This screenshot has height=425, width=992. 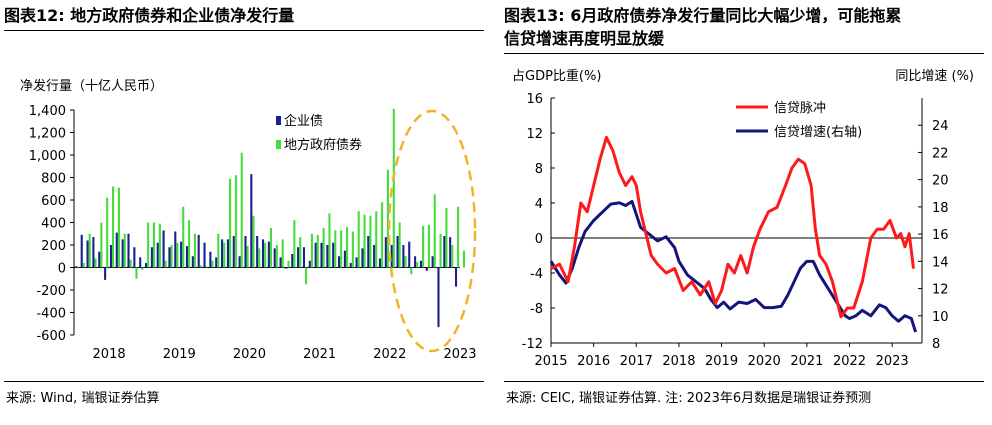 What do you see at coordinates (51, 314) in the screenshot?
I see `y-tick-label: -400` at bounding box center [51, 314].